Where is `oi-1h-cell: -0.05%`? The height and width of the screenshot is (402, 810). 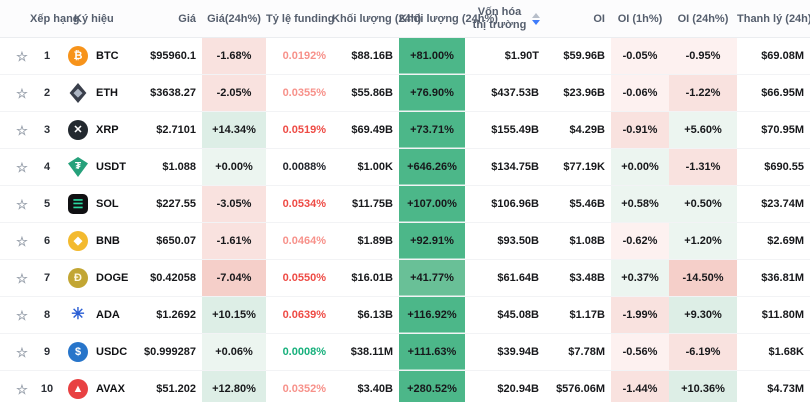 oi-1h-cell: -0.05% is located at coordinates (640, 56).